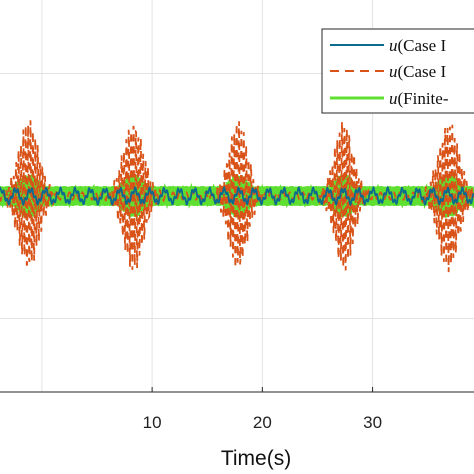 The image size is (474, 474). Describe the element at coordinates (419, 98) in the screenshot. I see `legend-label-3: u(Finite-` at that location.